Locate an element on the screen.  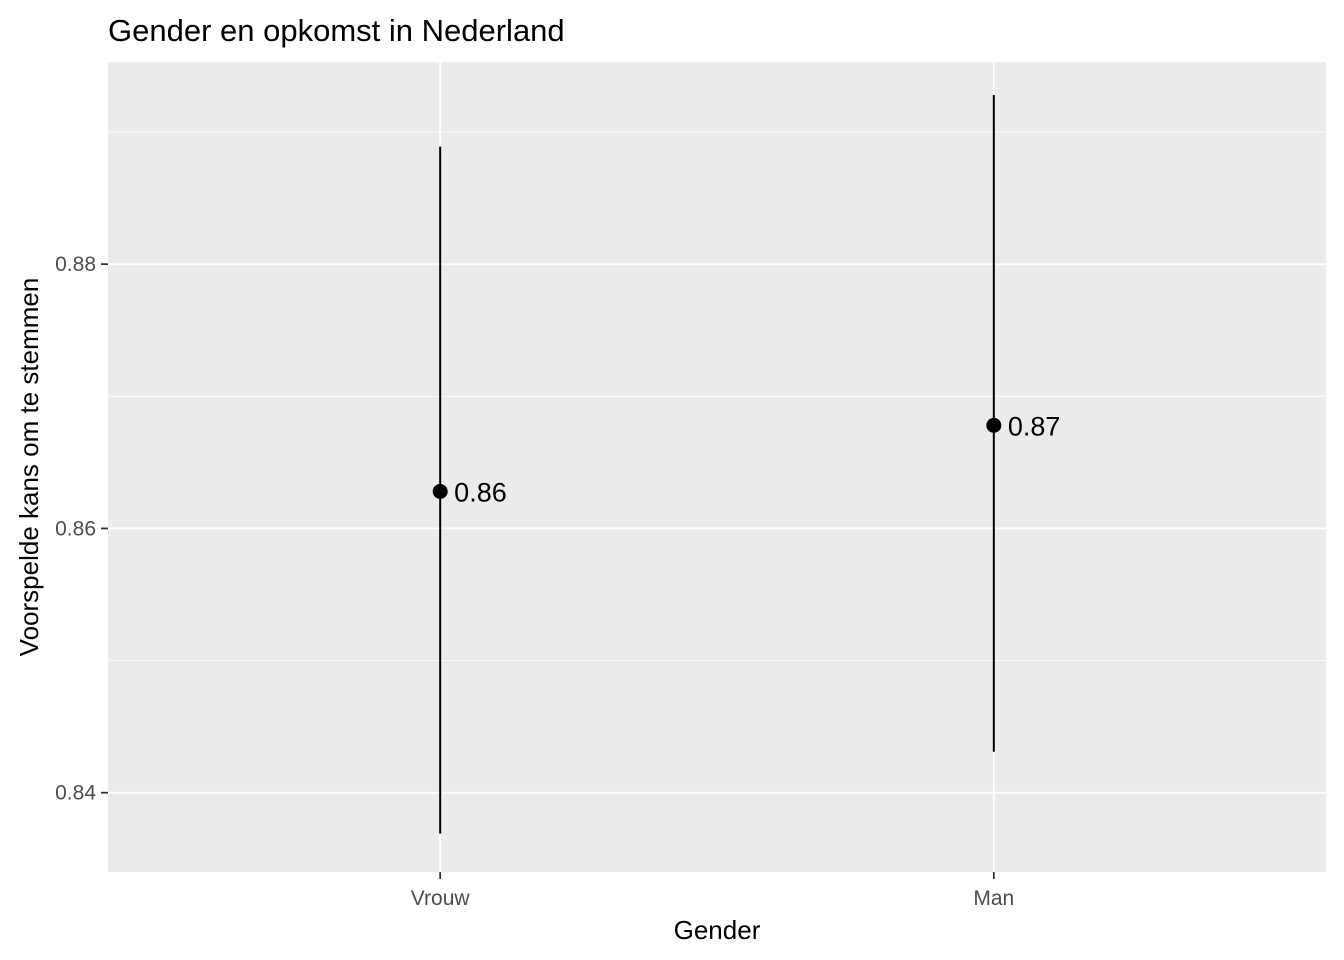
x-axis-title: Gender is located at coordinates (717, 930).